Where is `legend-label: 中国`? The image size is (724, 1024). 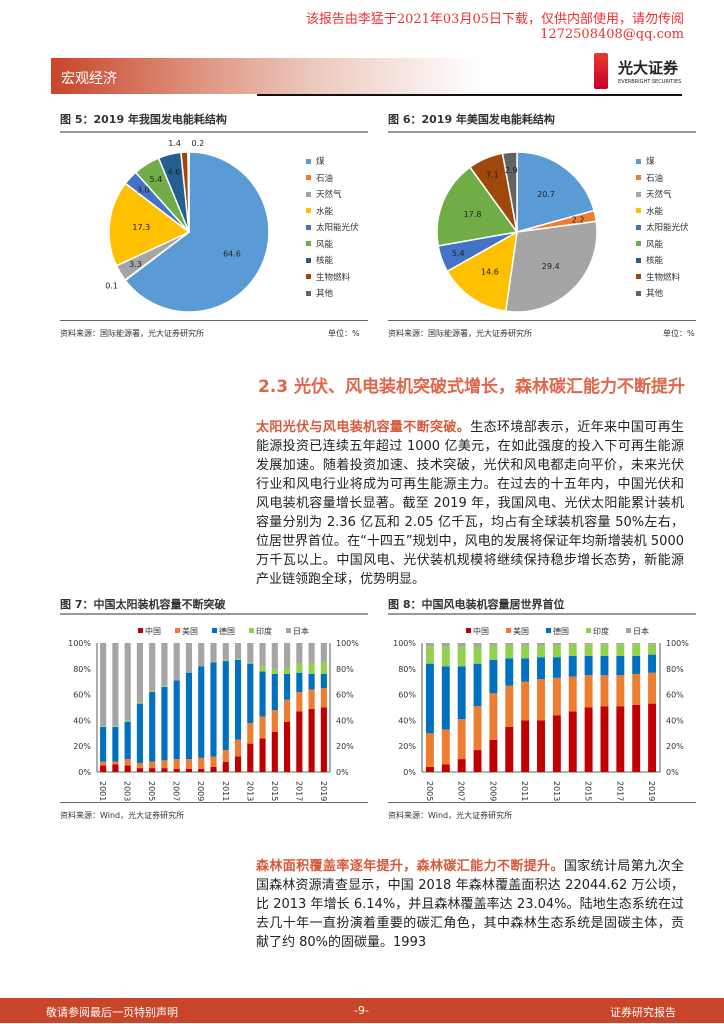
legend-label: 中国 is located at coordinates (481, 631).